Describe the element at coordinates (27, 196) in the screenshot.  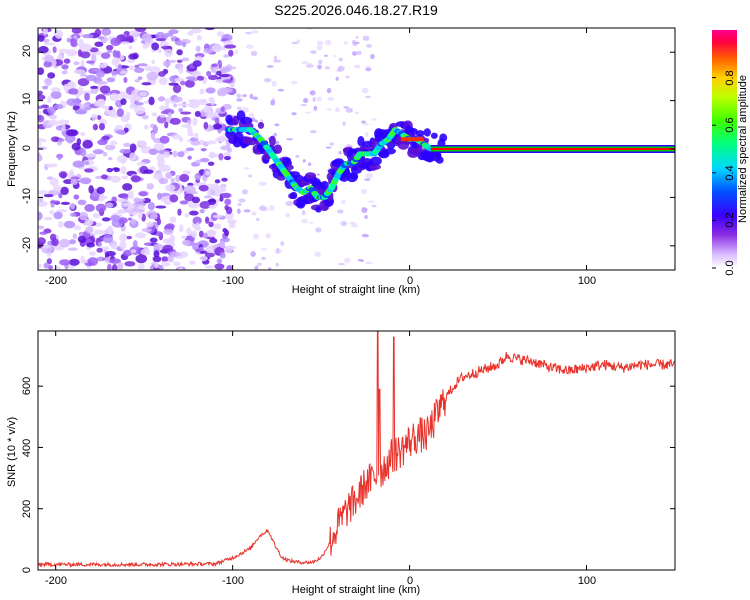
I see `y-tick-label: -10` at that location.